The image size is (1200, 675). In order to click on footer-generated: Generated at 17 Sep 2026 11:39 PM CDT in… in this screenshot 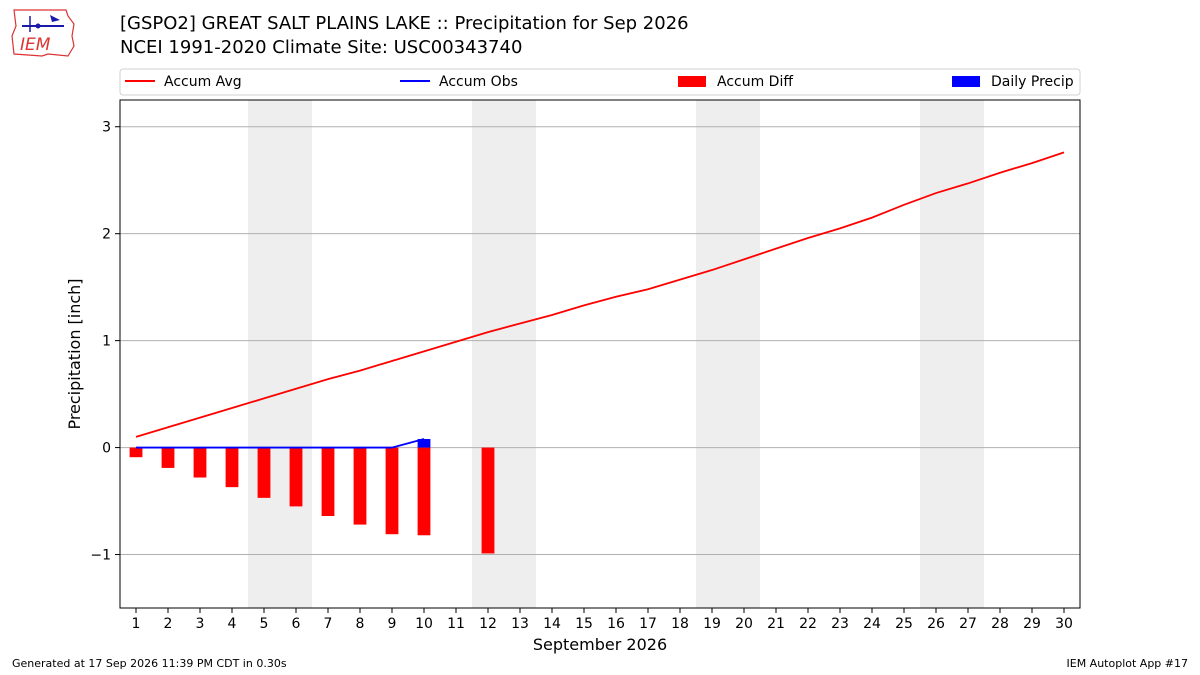, I will do `click(149, 663)`.